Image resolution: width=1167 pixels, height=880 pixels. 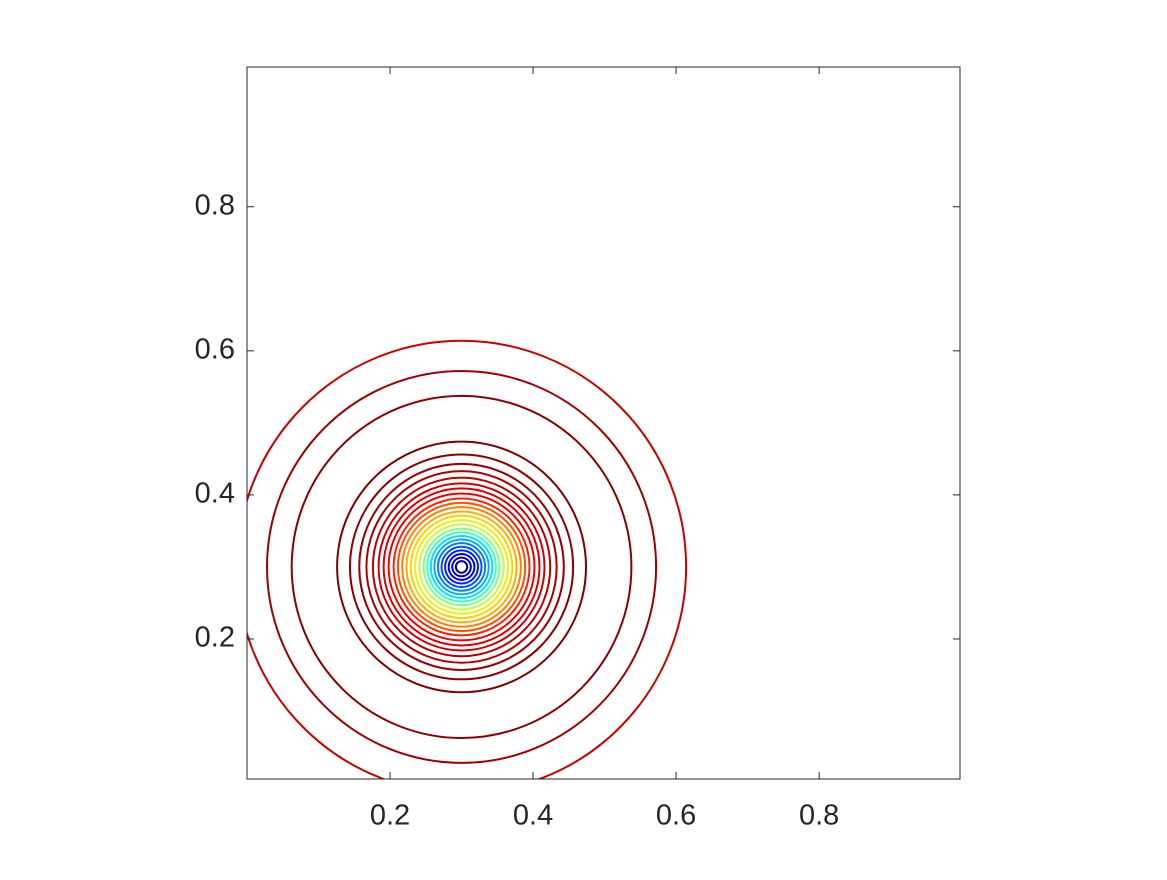 What do you see at coordinates (533, 816) in the screenshot?
I see `x-tick-label: 0.4` at bounding box center [533, 816].